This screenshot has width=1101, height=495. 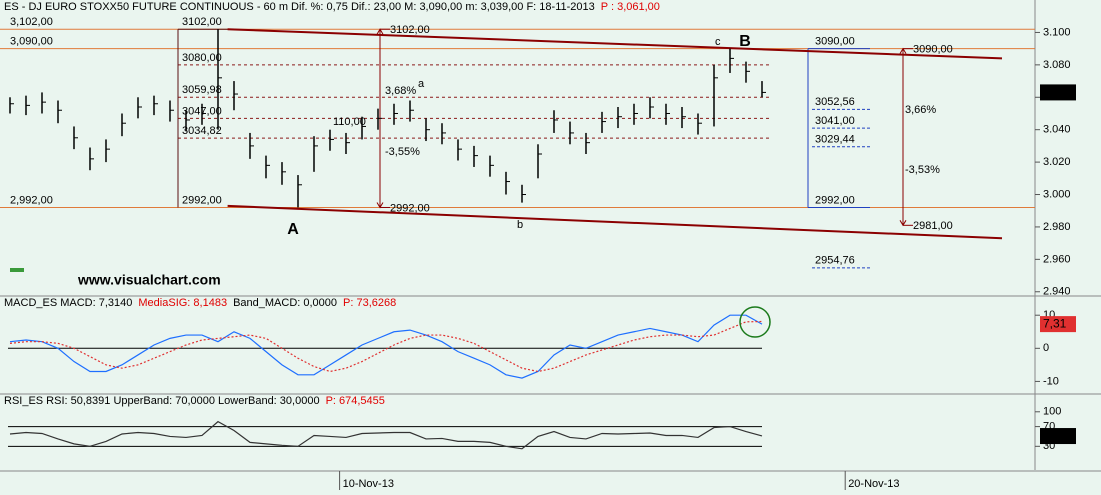 I want to click on level-label: 3052,56, so click(x=835, y=102).